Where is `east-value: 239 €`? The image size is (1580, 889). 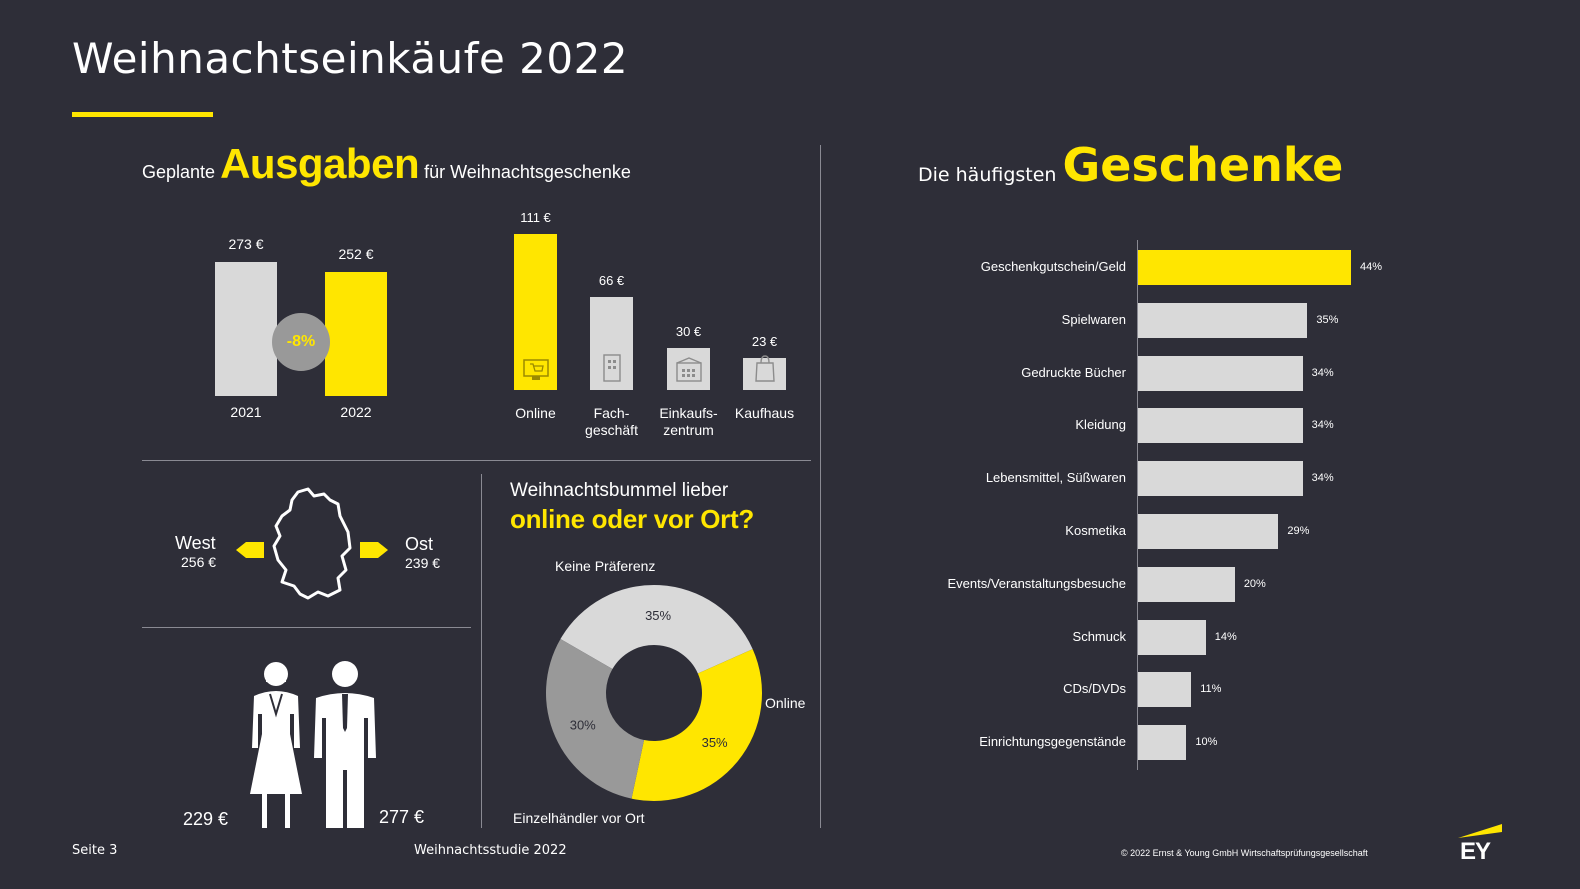 east-value: 239 € is located at coordinates (423, 563).